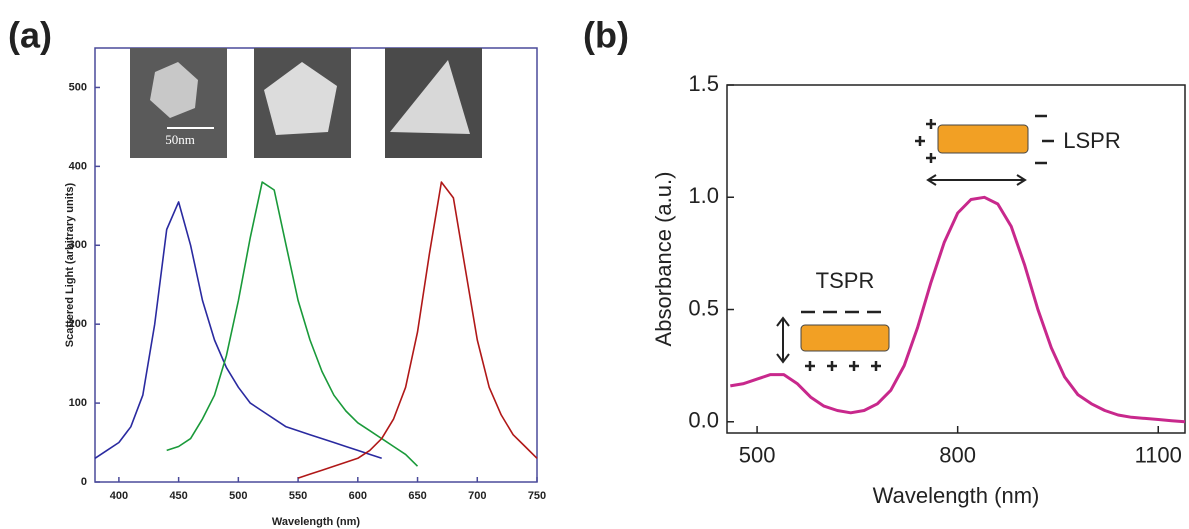 The width and height of the screenshot is (1189, 529). Describe the element at coordinates (30, 35) in the screenshot. I see `panel-label: (a)` at that location.